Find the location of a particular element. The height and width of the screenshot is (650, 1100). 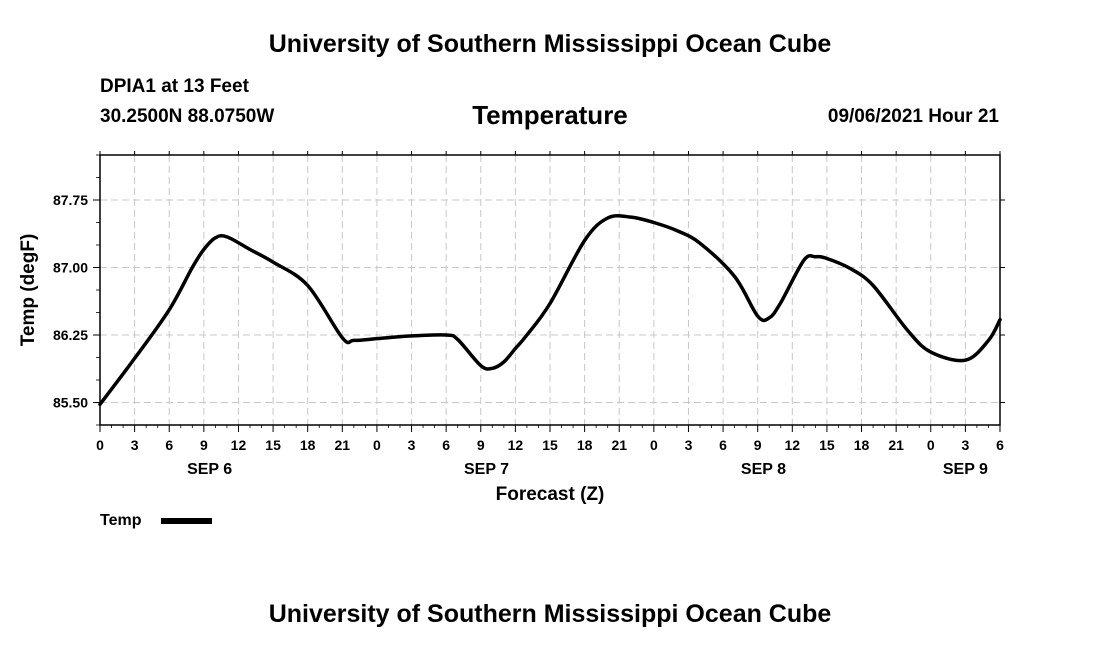

date-label: SEP 9 is located at coordinates (965, 469).